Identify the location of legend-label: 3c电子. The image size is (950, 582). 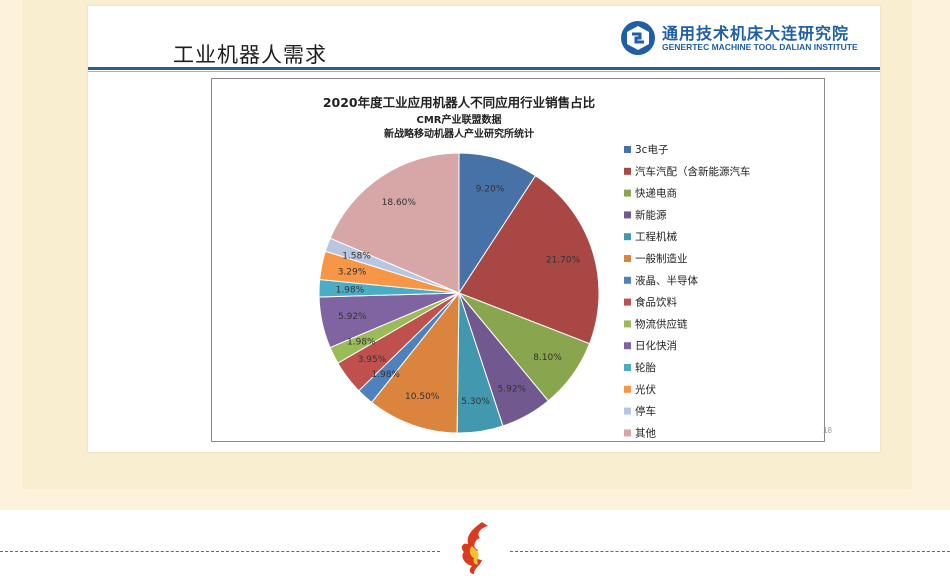
(651, 149).